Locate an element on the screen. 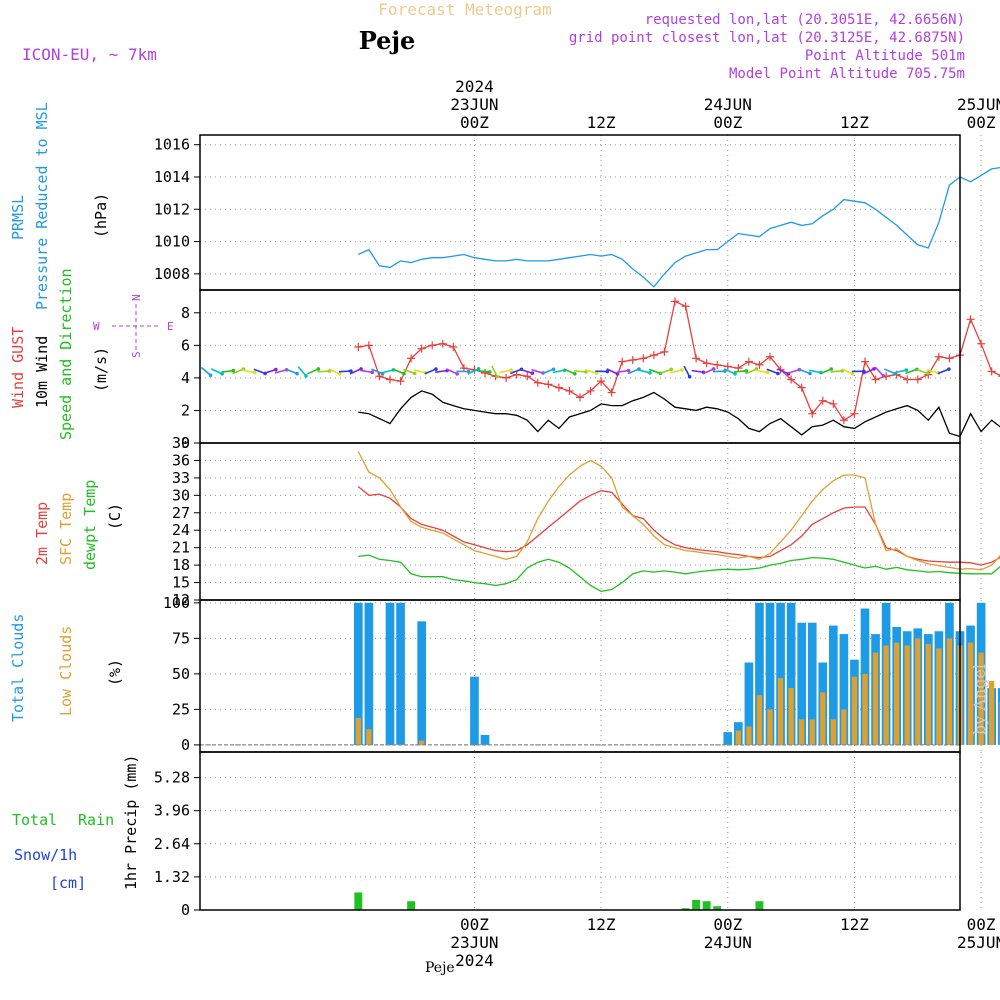  bottom-time-axis: 00Z23JUN202412Z00Z24JUN12Z00Z25JUN12Z is located at coordinates (725, 942).